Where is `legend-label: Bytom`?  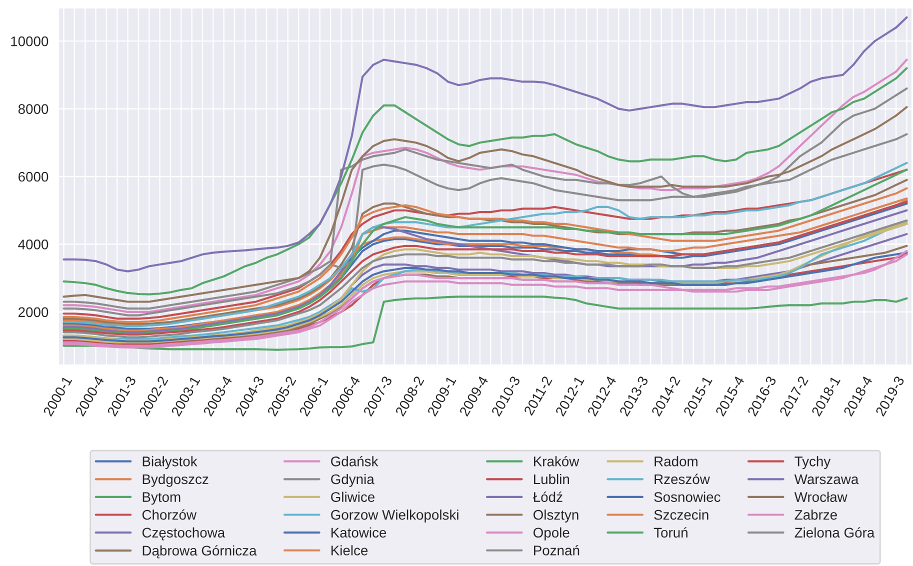
legend-label: Bytom is located at coordinates (161, 498).